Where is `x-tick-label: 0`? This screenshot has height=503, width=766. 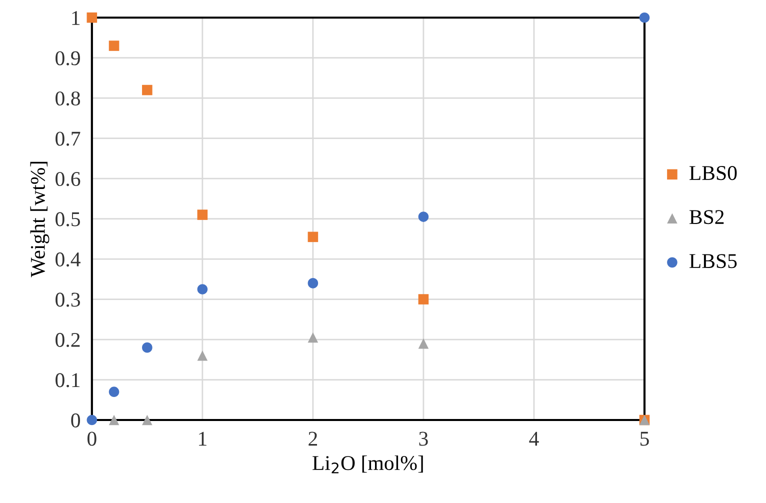
x-tick-label: 0 is located at coordinates (92, 439).